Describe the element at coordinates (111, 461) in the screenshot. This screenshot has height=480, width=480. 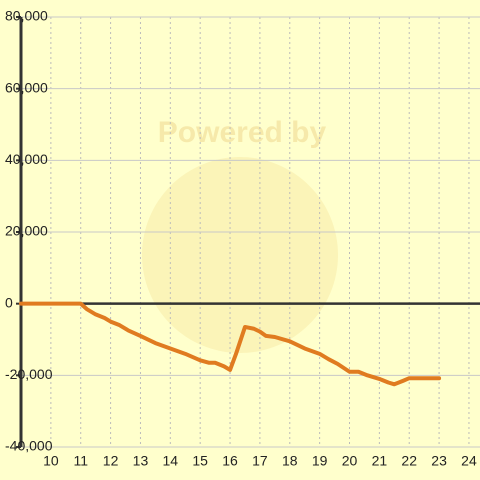
I see `x-tick-label: 12` at that location.